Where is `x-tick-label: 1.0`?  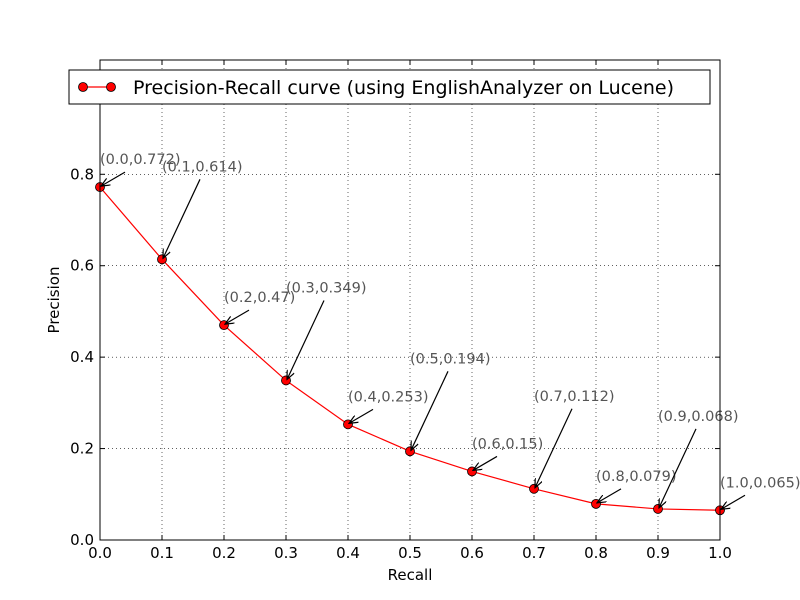 x-tick-label: 1.0 is located at coordinates (720, 553).